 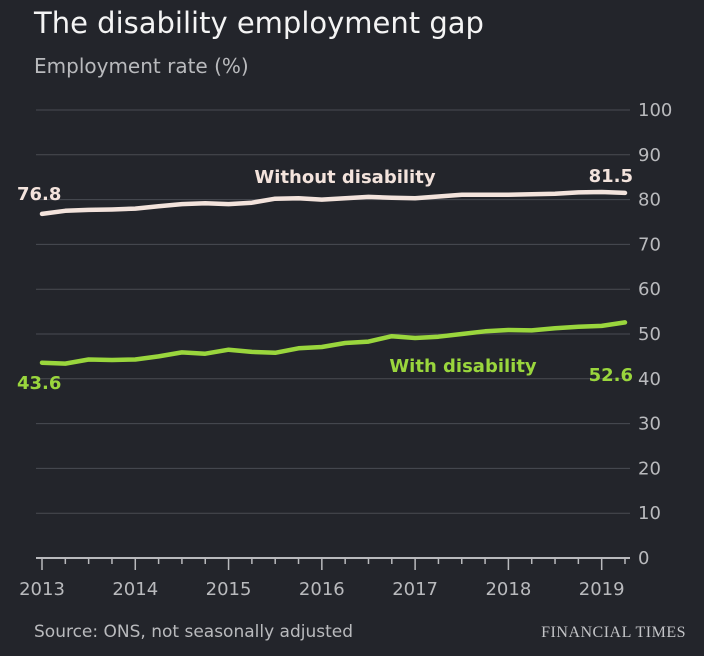 What do you see at coordinates (344, 177) in the screenshot?
I see `series-name-without-disability: Without disability` at bounding box center [344, 177].